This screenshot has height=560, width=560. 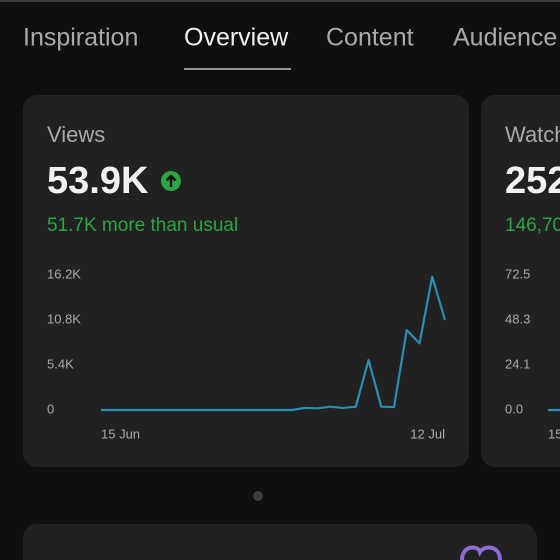 I want to click on x-tick-label: 15, so click(x=554, y=433).